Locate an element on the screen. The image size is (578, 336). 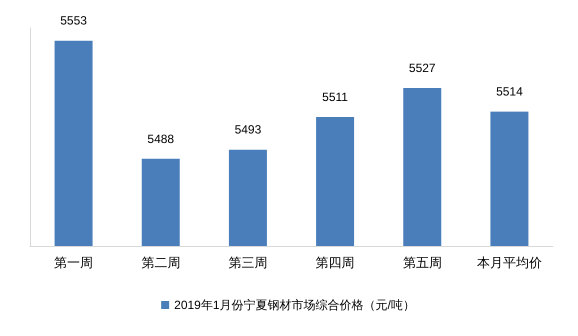
x-tick-label: 第四周 is located at coordinates (335, 262).